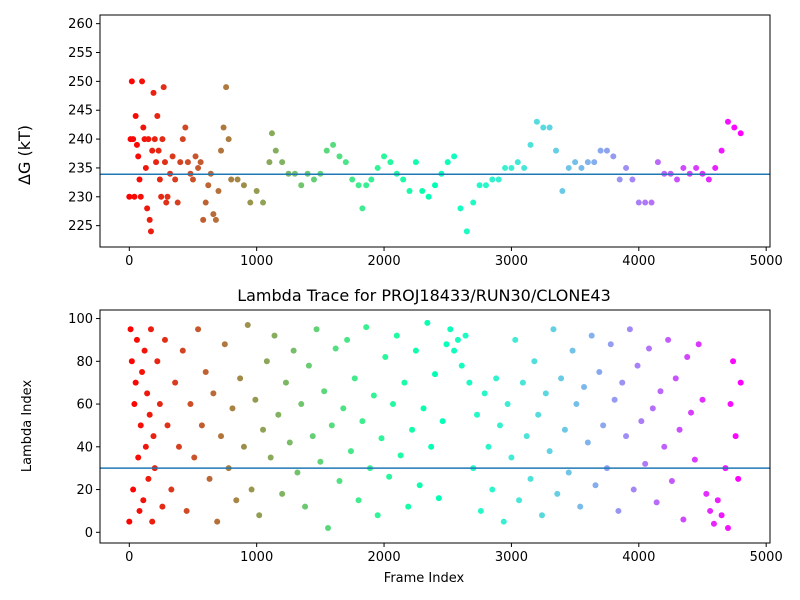 Image resolution: width=800 pixels, height=600 pixels. What do you see at coordinates (766, 261) in the screenshot?
I see `top-x-tick-label: 5000` at bounding box center [766, 261].